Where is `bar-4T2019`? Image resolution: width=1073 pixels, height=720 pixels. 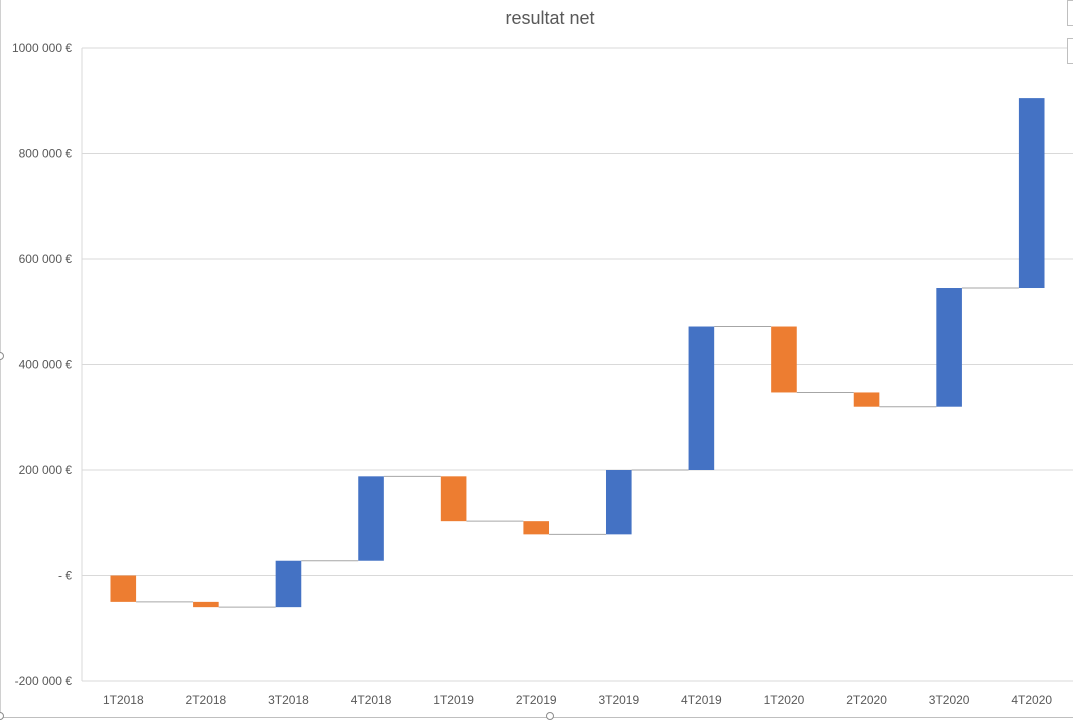
bar-4T2019 is located at coordinates (701, 398).